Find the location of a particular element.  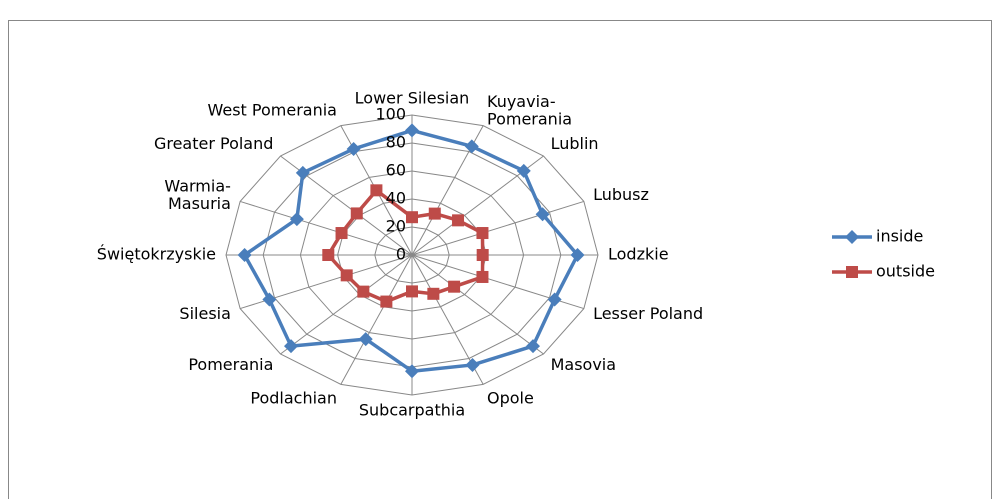

category-label: Lesser Poland is located at coordinates (648, 313).